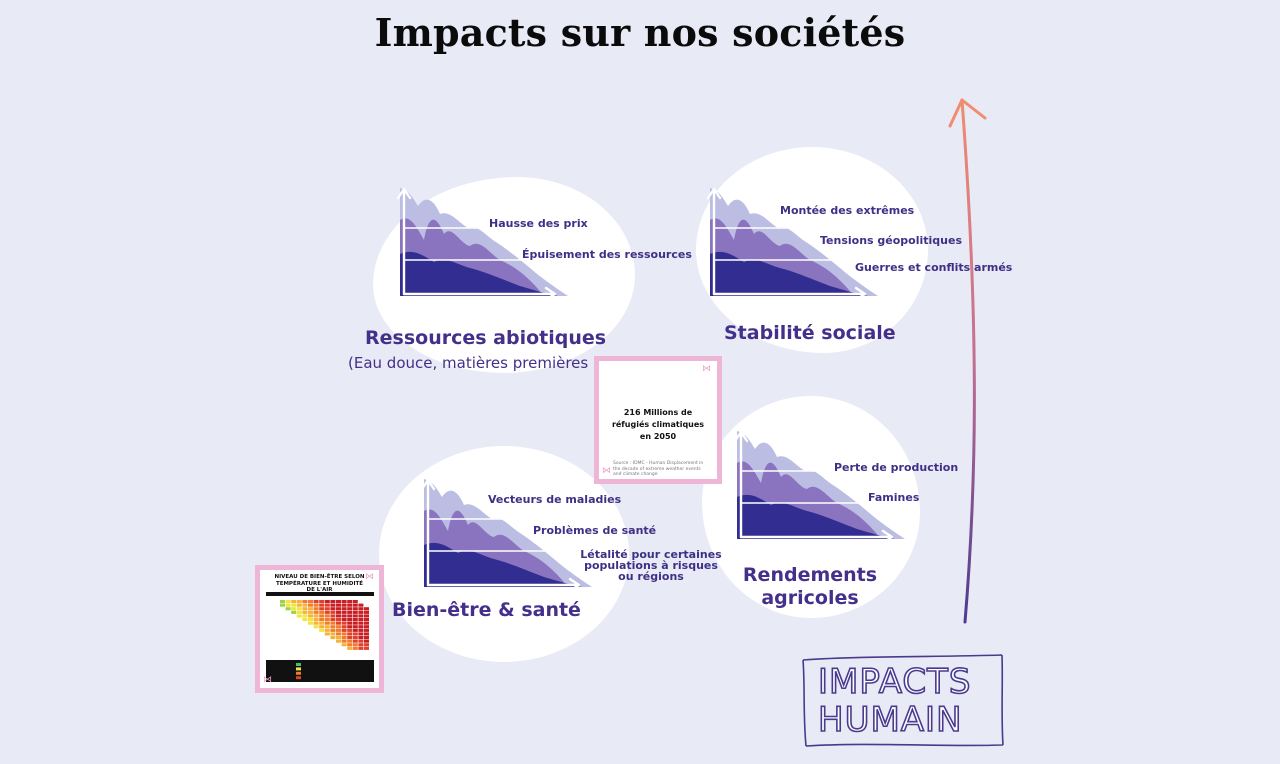 The image size is (1280, 764). I want to click on stabilite-title: Stabilité sociale, so click(810, 333).